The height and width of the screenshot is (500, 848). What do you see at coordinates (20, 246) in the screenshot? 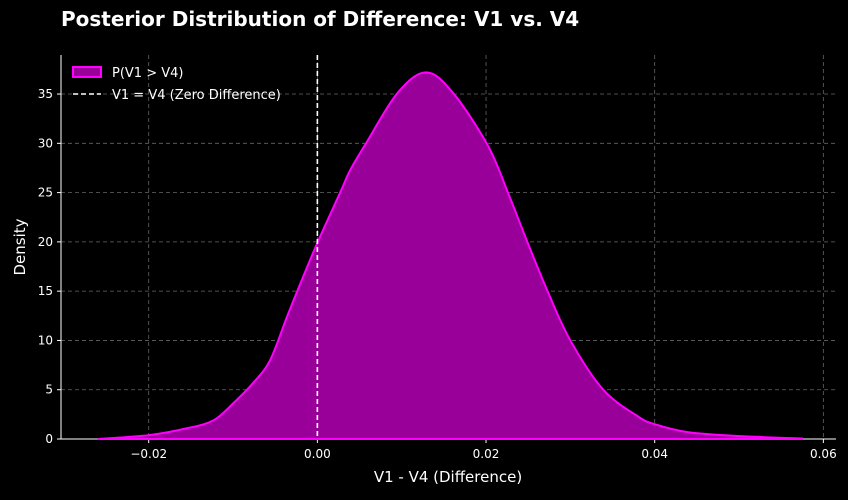
I see `y-axis-label: Density` at bounding box center [20, 246].